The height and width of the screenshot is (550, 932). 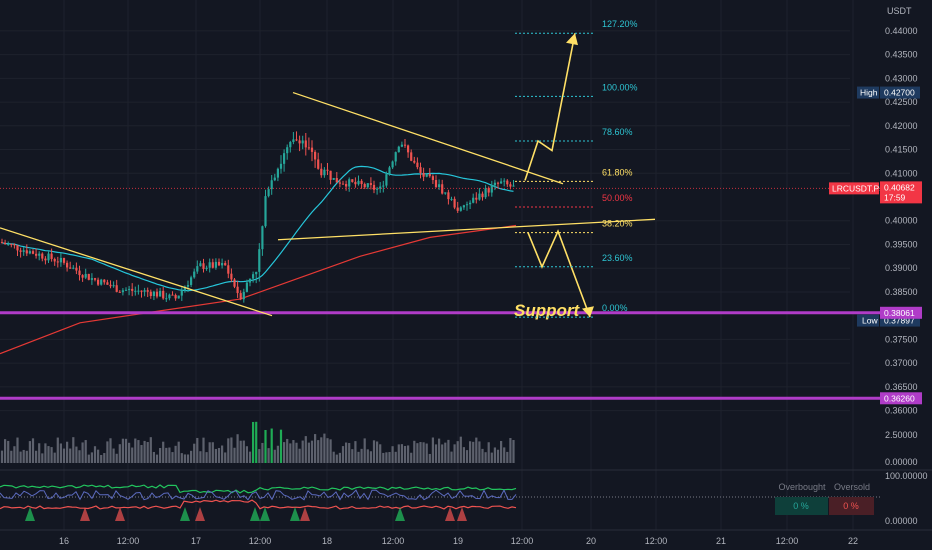 I want to click on volume-tick-label: 2.50000, so click(x=901, y=435).